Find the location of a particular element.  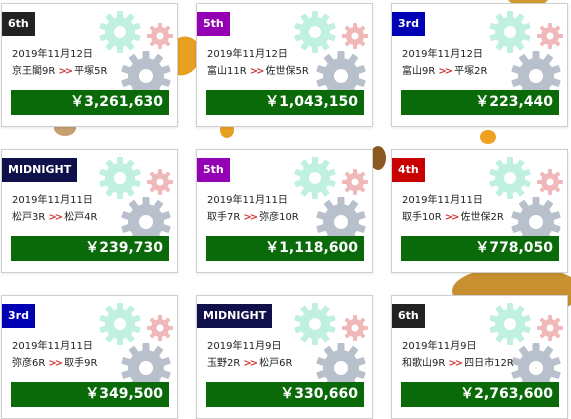

race-route: 和歌山9R >> 四日市12R is located at coordinates (458, 361).